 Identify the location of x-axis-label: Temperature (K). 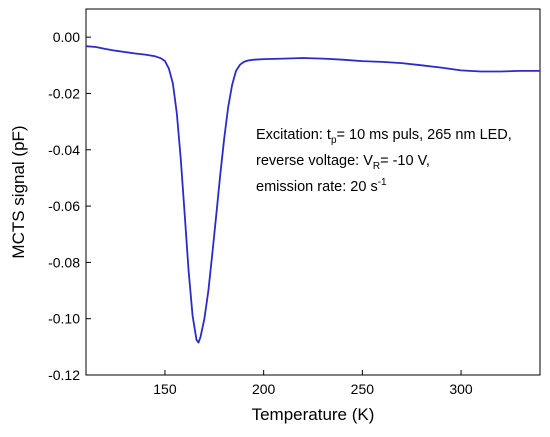
(313, 414).